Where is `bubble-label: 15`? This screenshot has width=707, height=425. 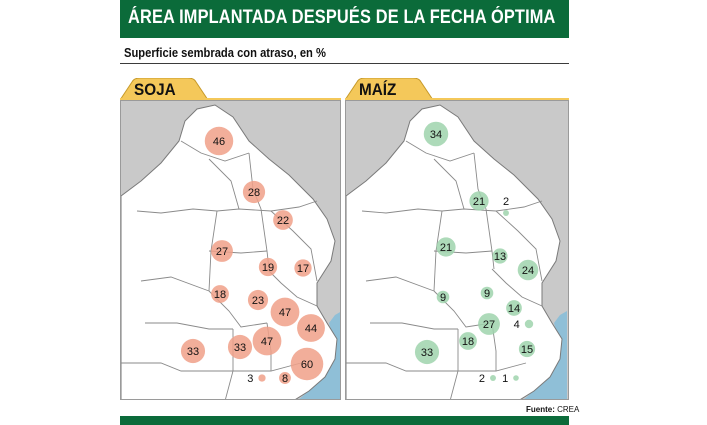 bubble-label: 15 is located at coordinates (527, 350).